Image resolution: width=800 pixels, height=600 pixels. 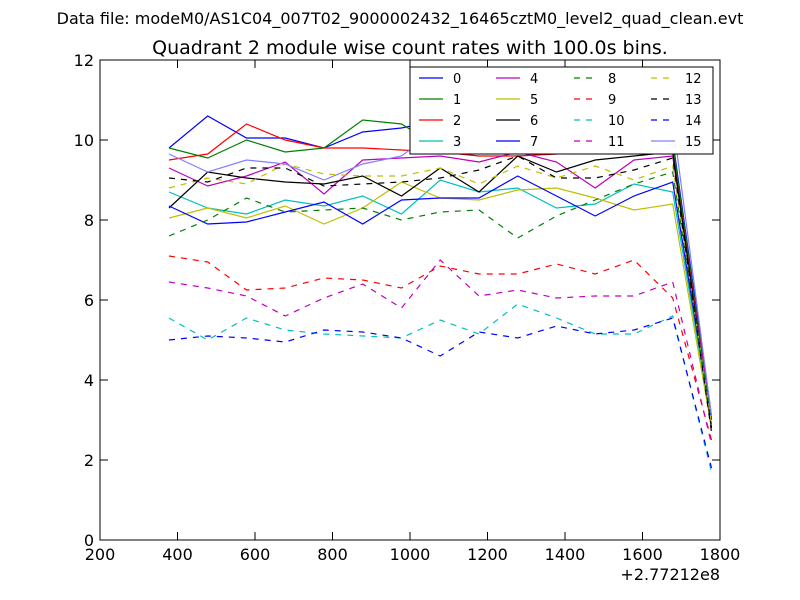 What do you see at coordinates (100, 554) in the screenshot?
I see `x-tick-label: 200` at bounding box center [100, 554].